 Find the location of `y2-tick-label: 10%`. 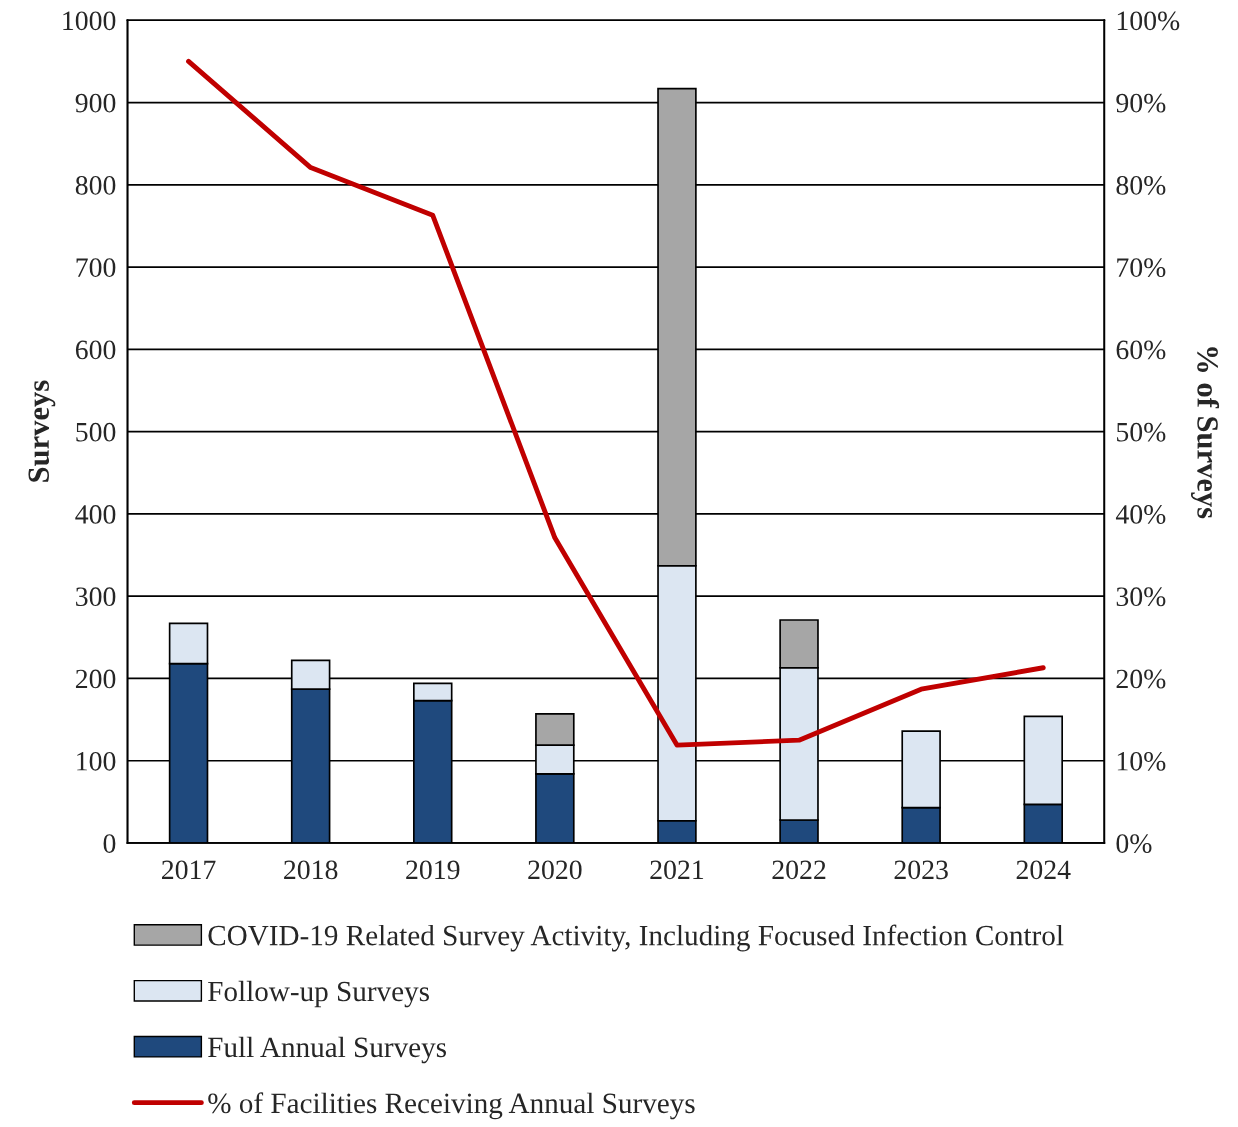

y2-tick-label: 10% is located at coordinates (1141, 761).